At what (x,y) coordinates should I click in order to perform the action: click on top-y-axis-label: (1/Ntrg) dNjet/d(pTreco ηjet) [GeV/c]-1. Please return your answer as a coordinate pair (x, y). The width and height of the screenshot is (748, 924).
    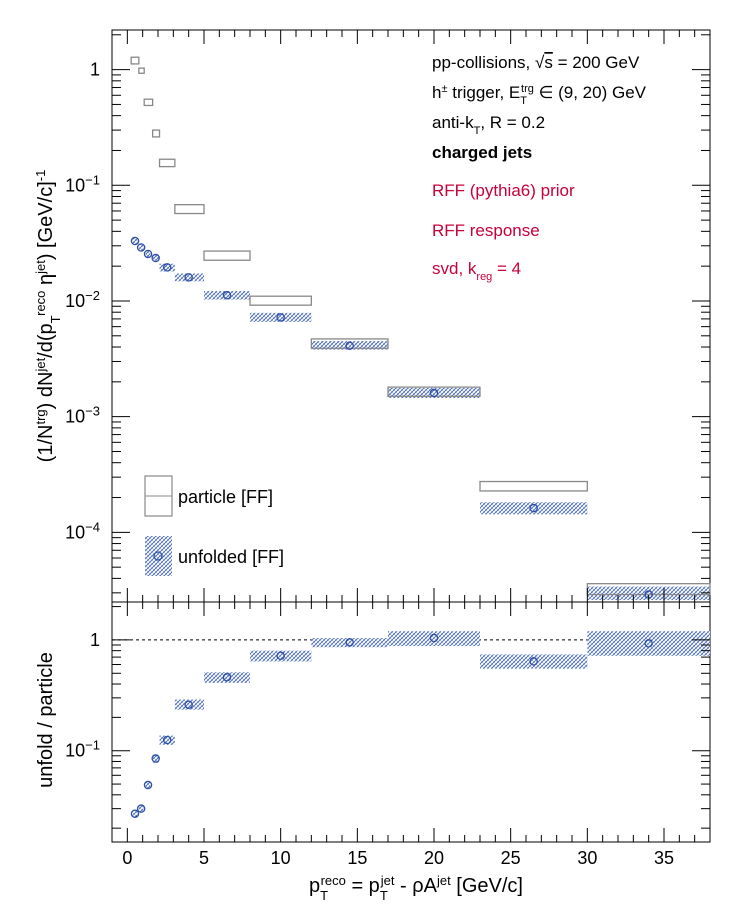
    Looking at the image, I should click on (48, 316).